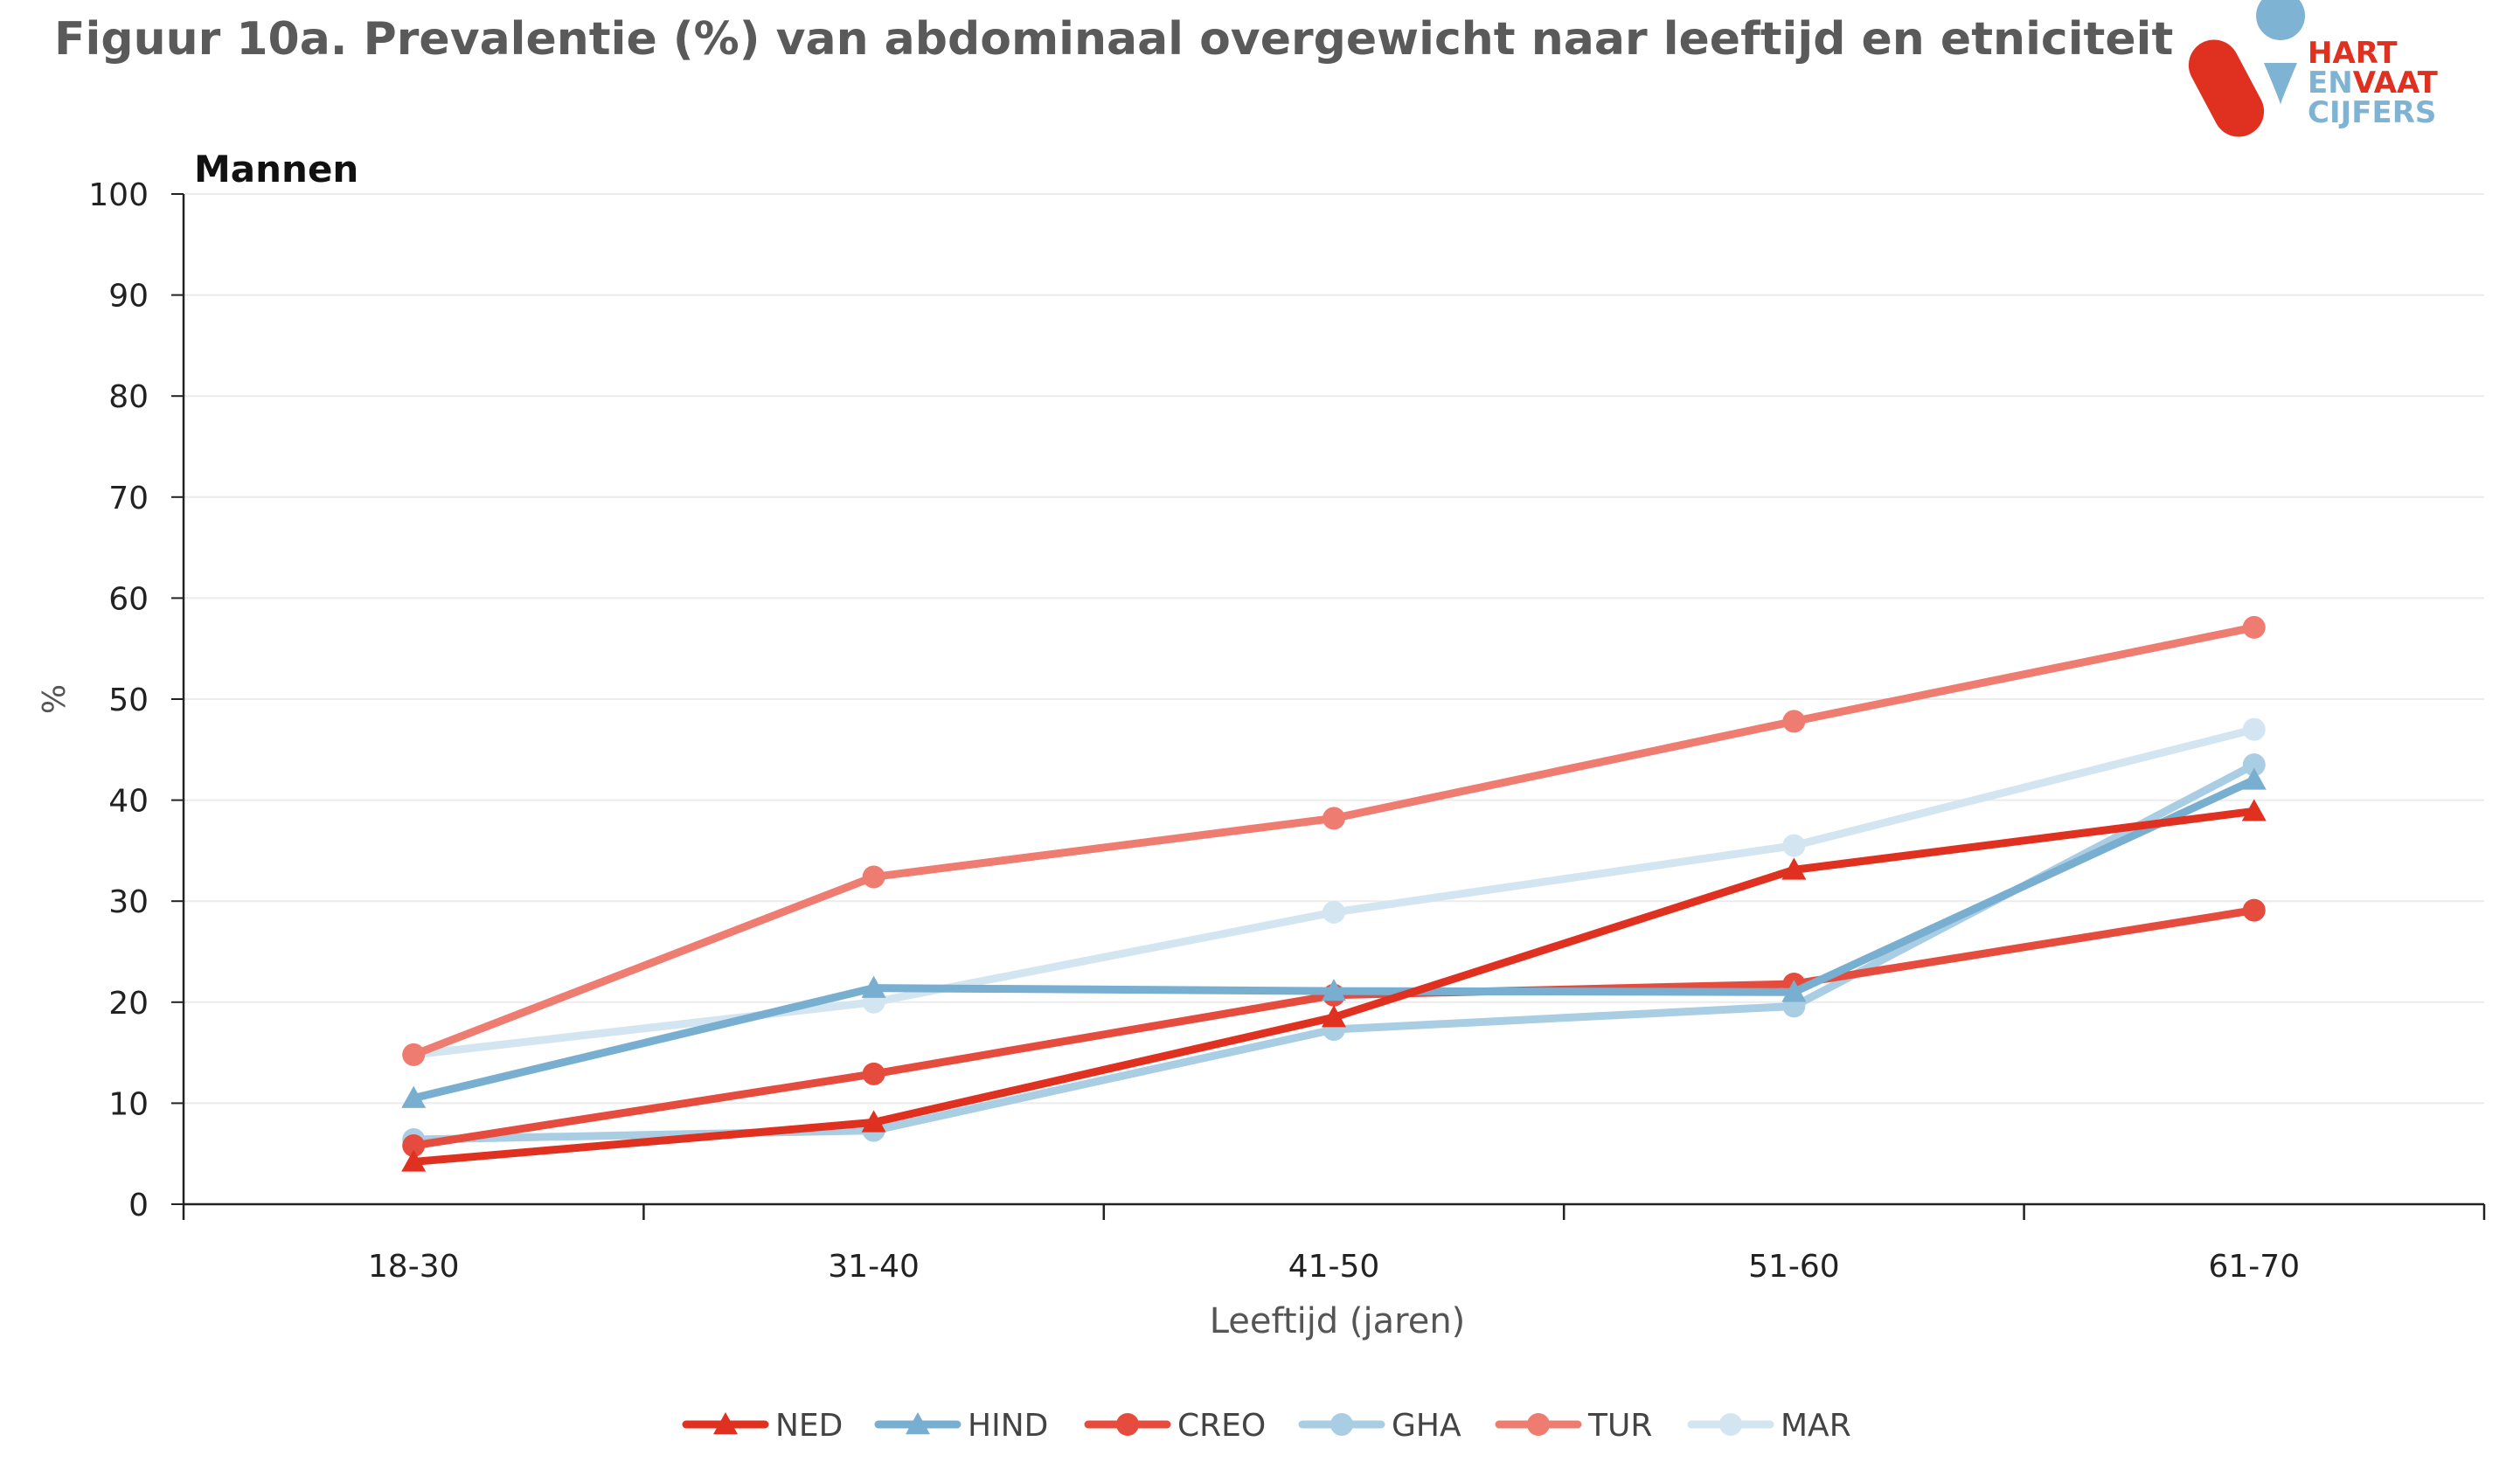 The height and width of the screenshot is (1476, 2520). What do you see at coordinates (762, 1426) in the screenshot?
I see `legend-item-ned: NED` at bounding box center [762, 1426].